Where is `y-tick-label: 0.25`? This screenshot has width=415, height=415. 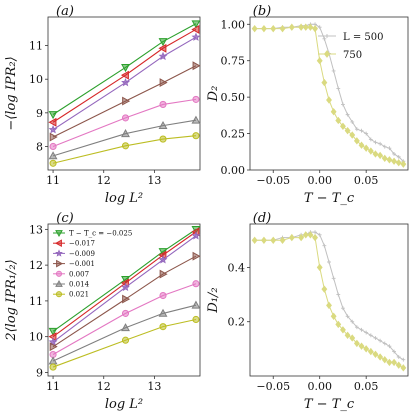 y-tick-label: 0.25 is located at coordinates (233, 134).